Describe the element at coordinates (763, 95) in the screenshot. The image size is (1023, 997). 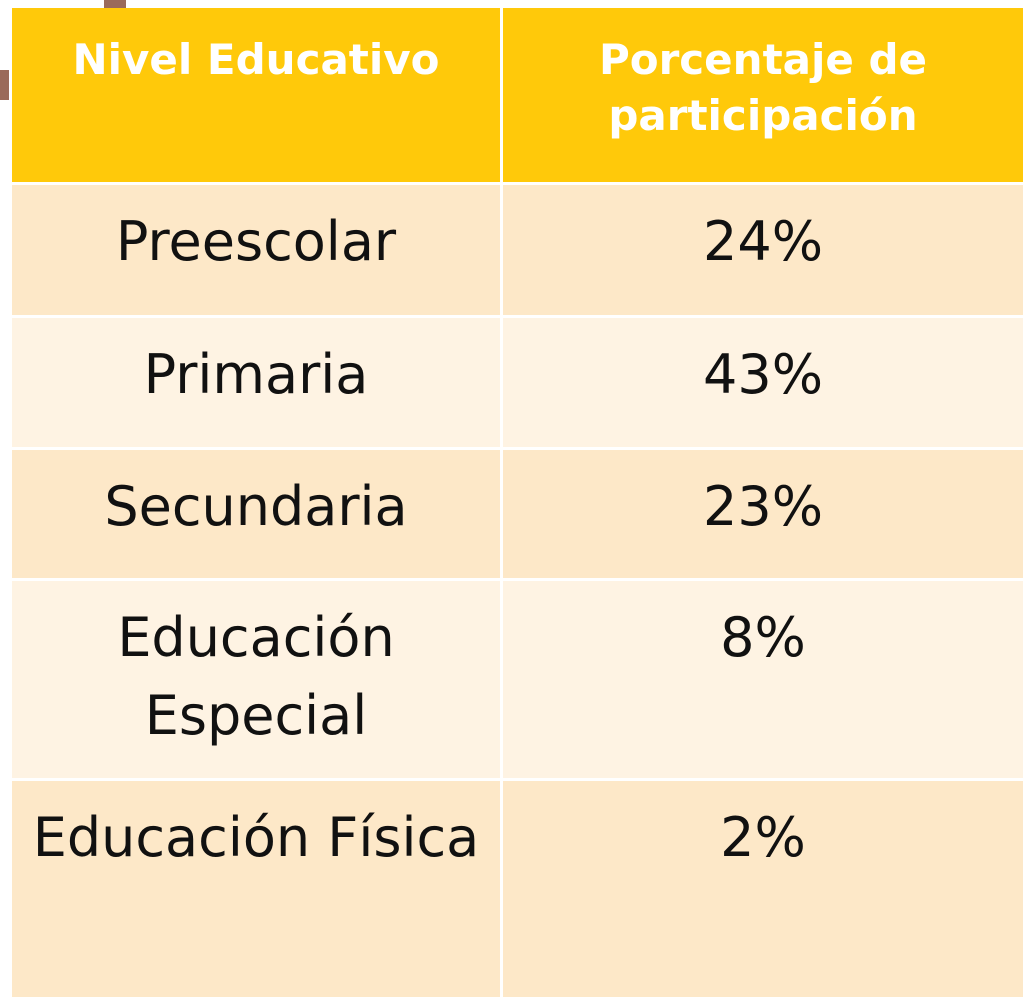
I see `header-cell: Porcentaje de participación` at that location.